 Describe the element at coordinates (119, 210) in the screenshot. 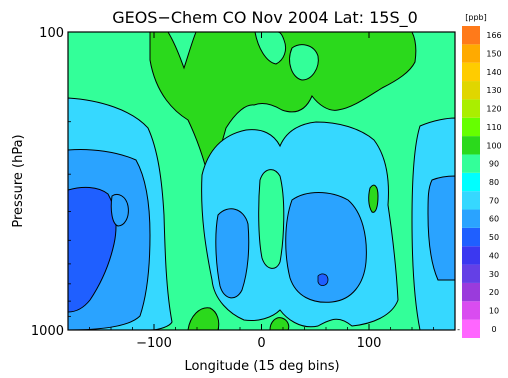

I see `contour-band-50-west-lobe` at that location.